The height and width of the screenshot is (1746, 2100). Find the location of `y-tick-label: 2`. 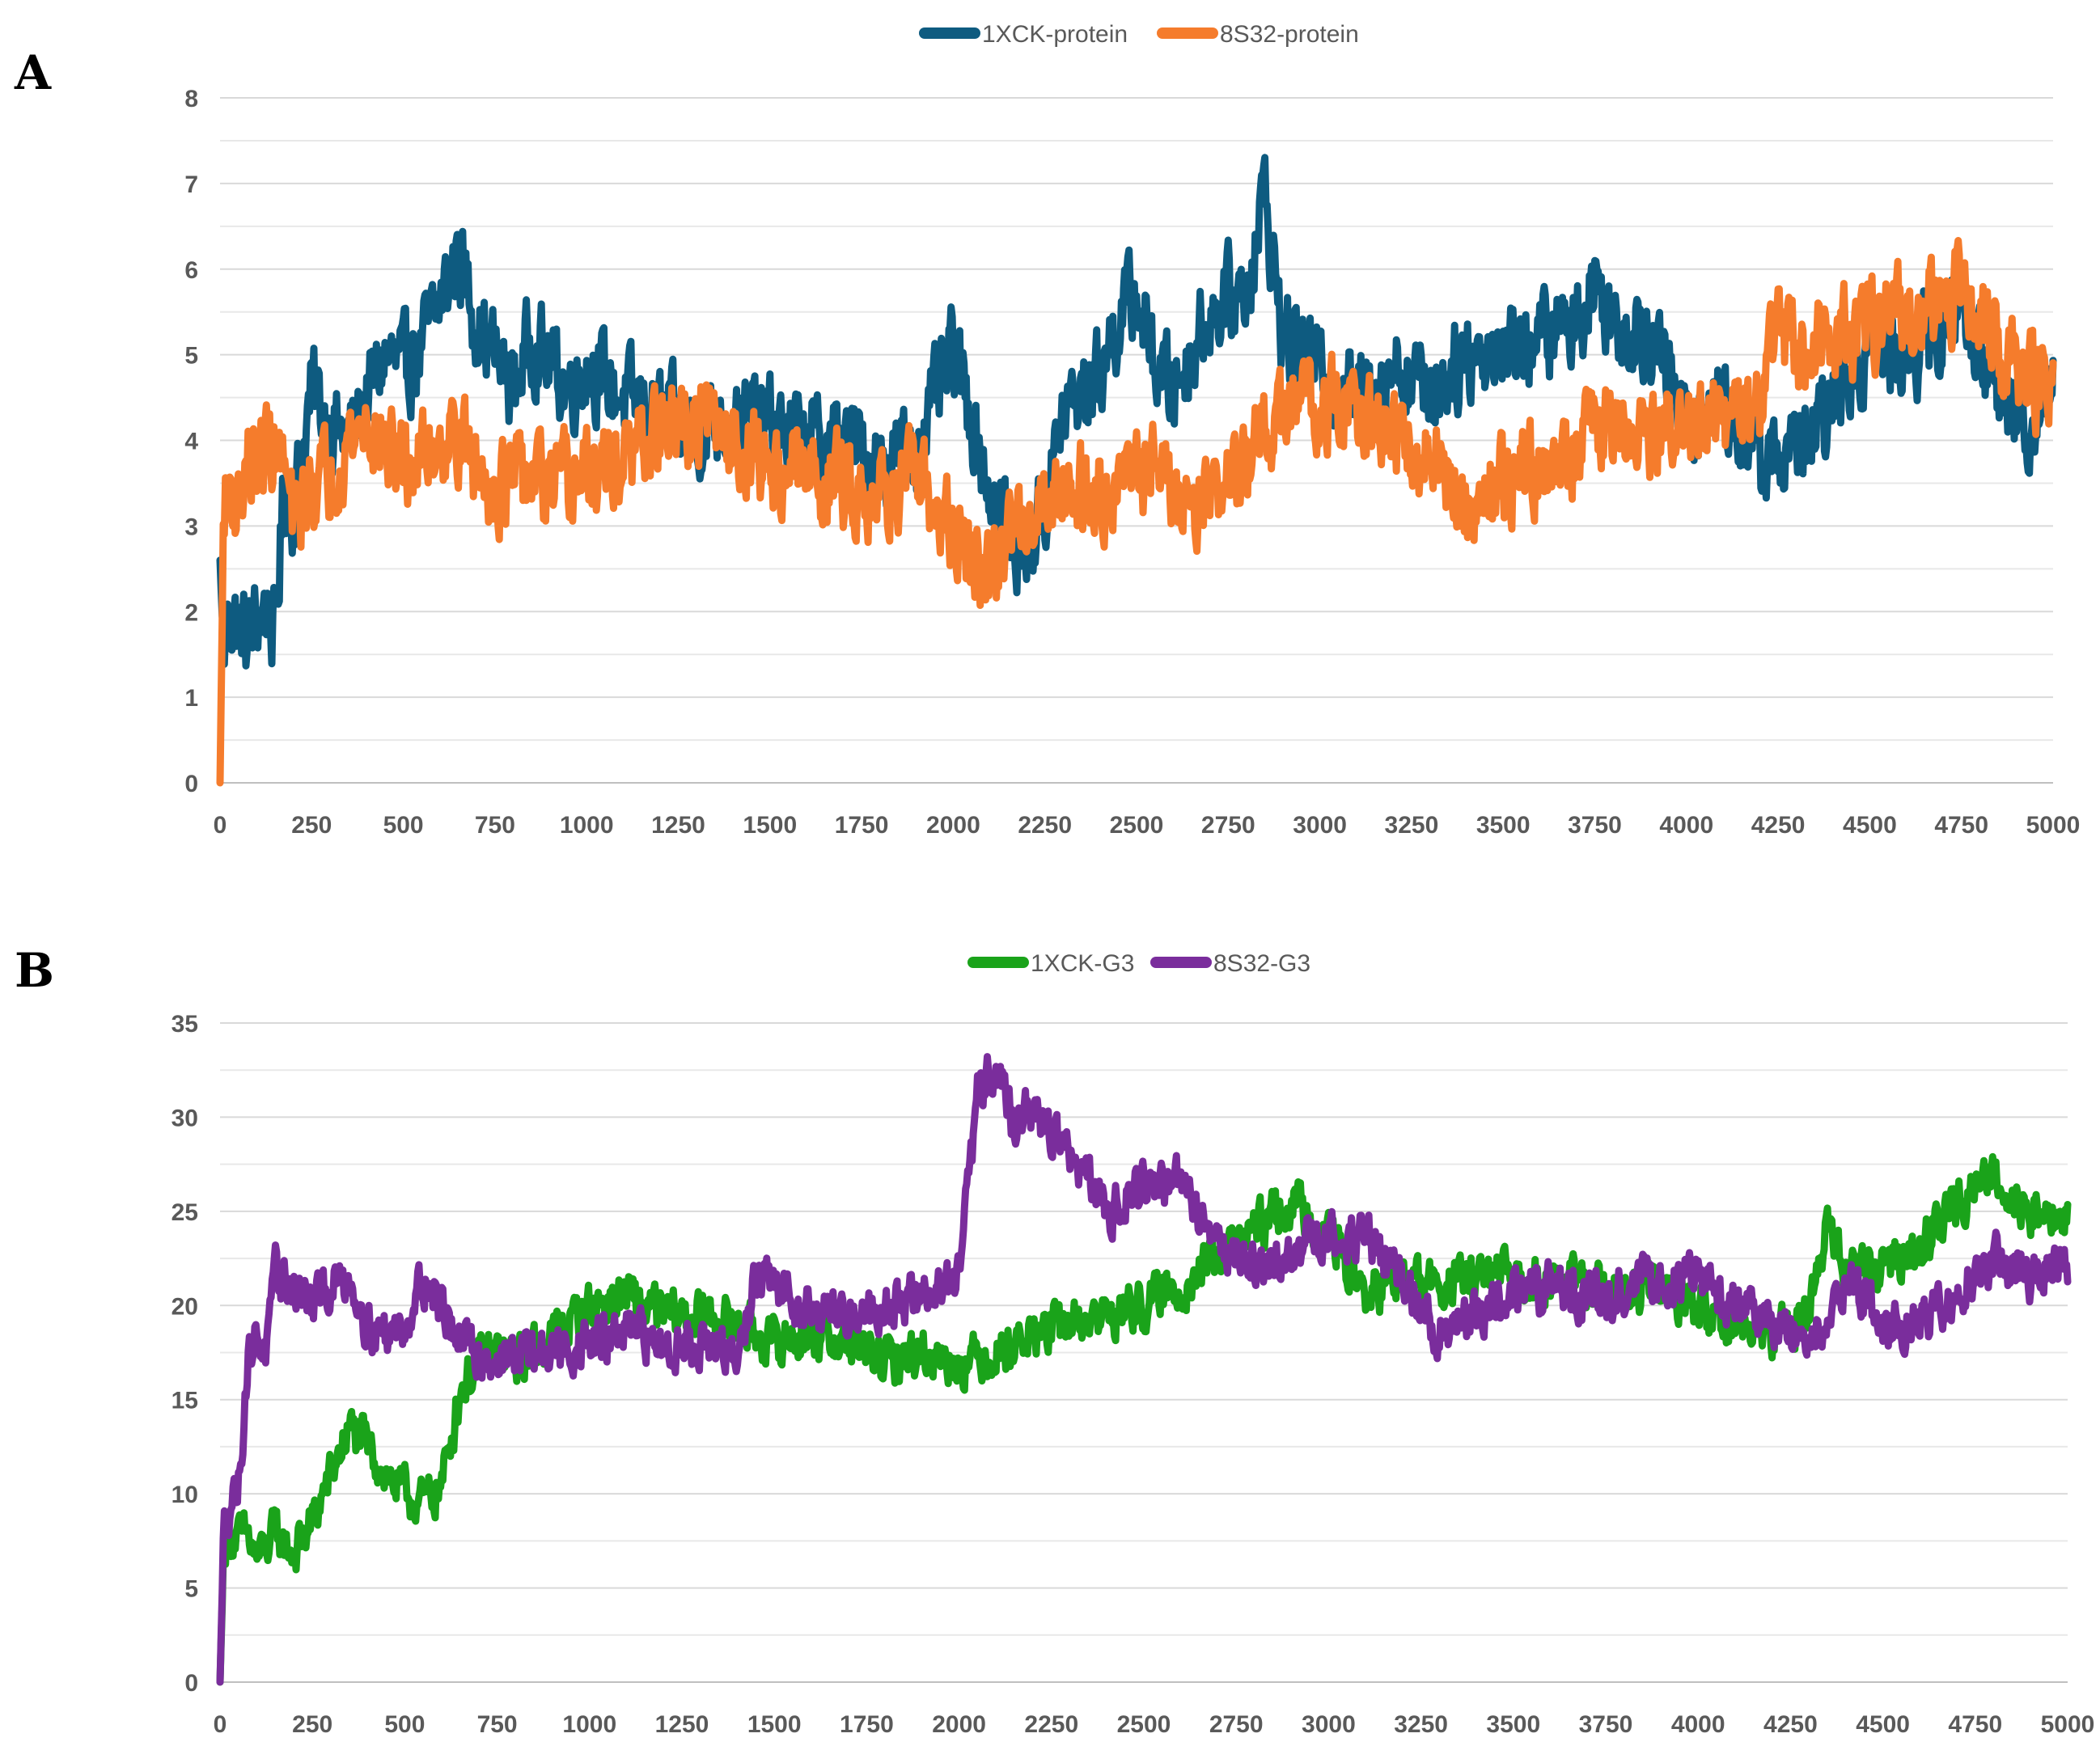

y-tick-label: 2 is located at coordinates (191, 612).